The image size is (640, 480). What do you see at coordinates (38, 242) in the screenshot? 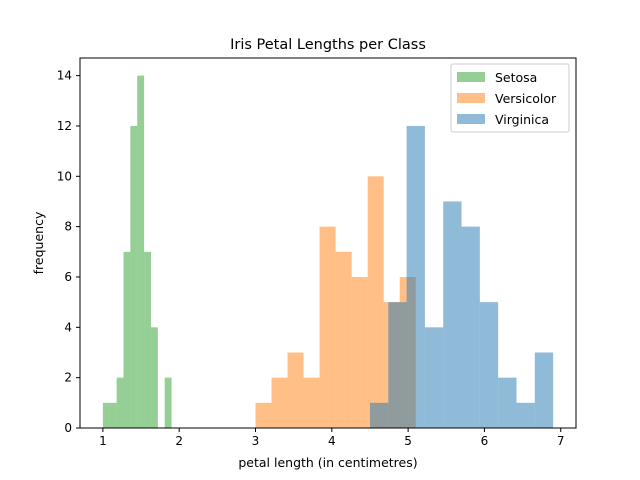
I see `y-axis-label: frequency` at bounding box center [38, 242].